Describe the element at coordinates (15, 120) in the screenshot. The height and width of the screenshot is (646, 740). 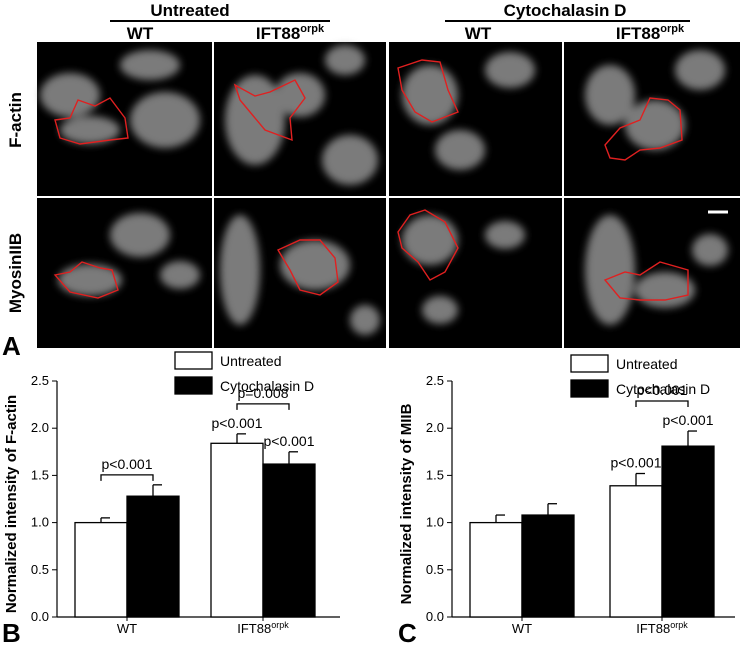
I see `row-title: F-actin` at that location.